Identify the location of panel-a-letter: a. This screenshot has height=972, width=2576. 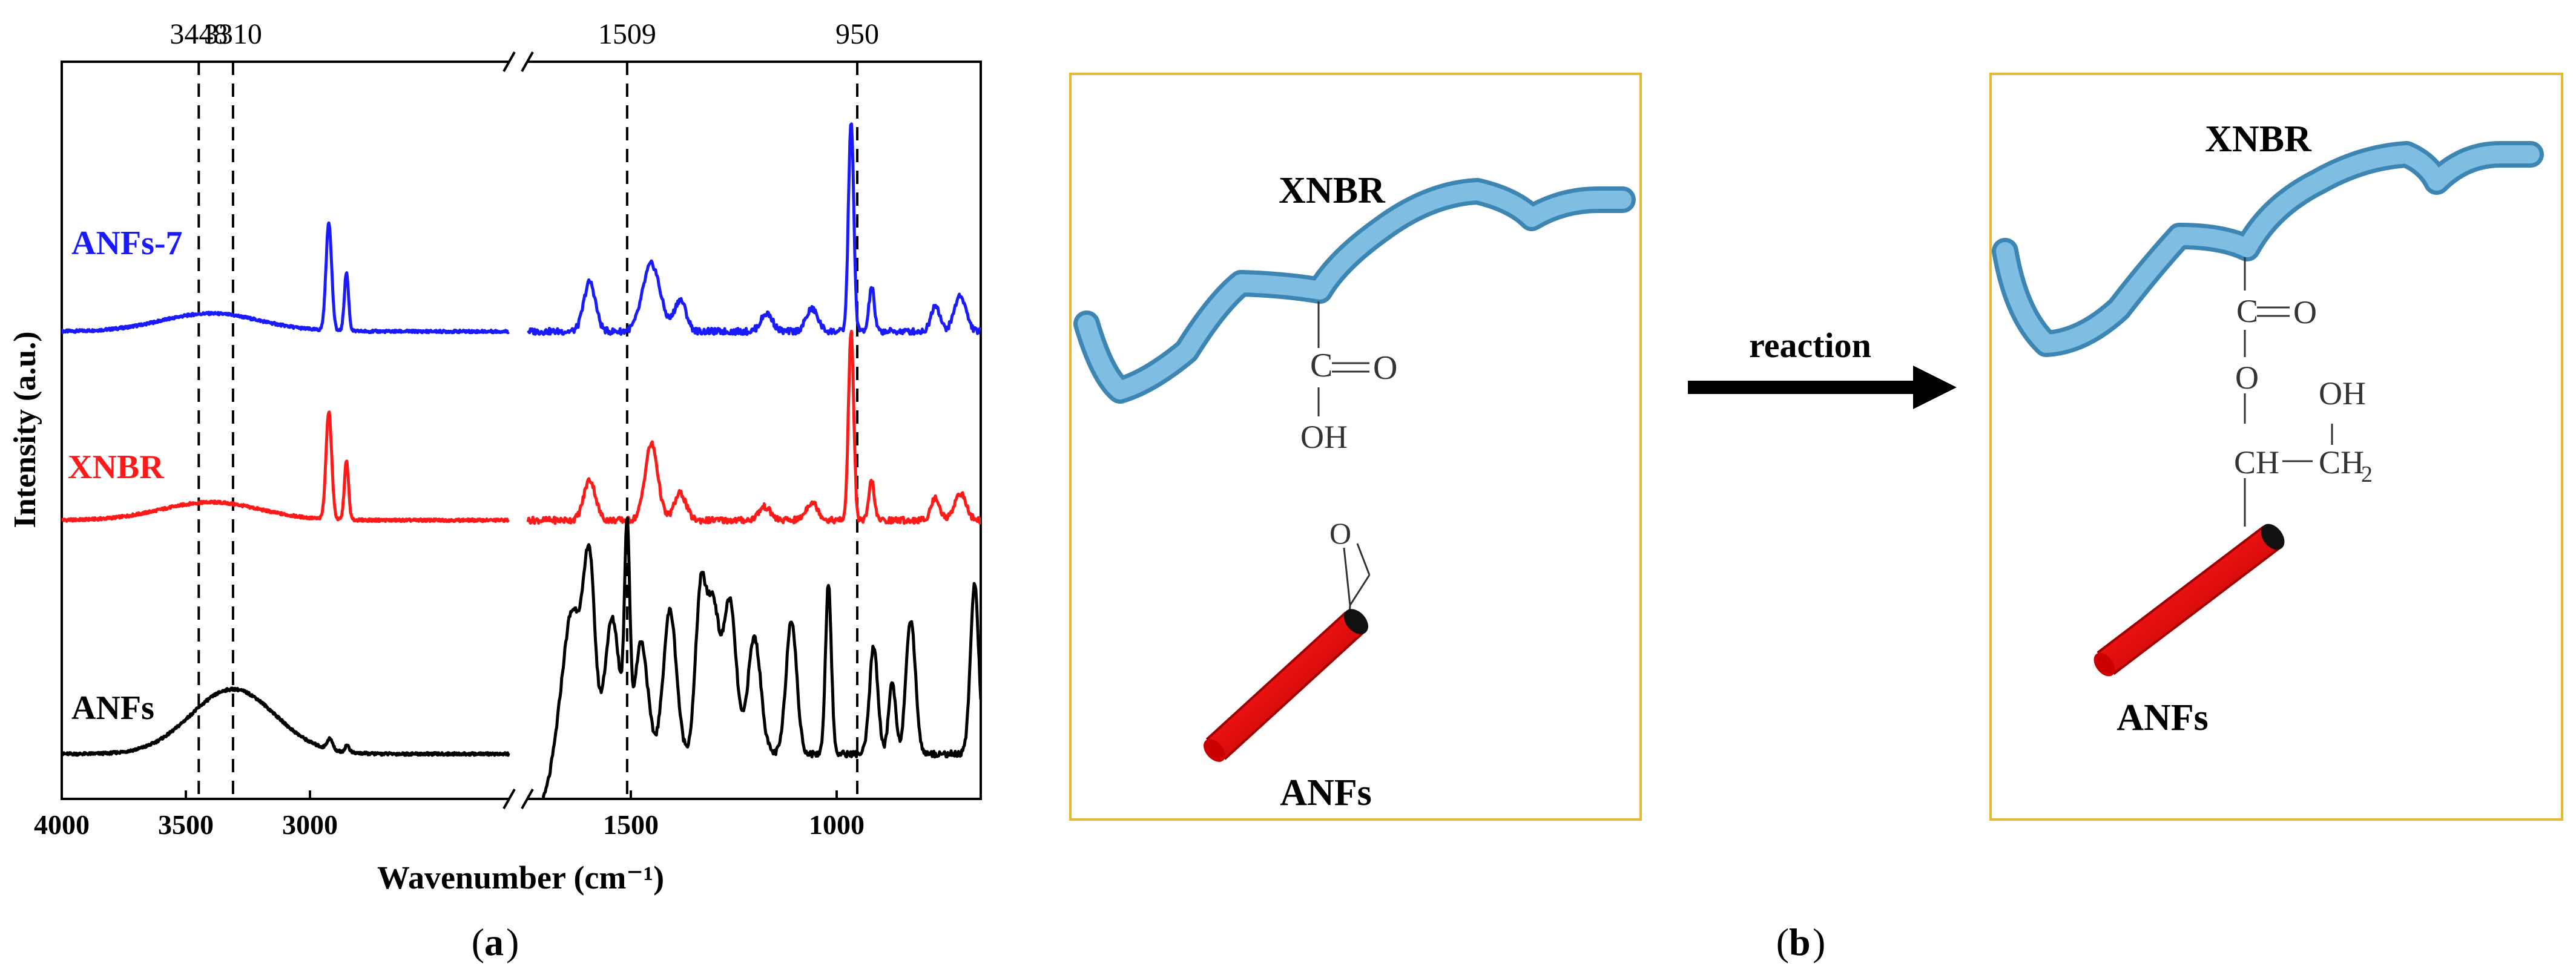
(494, 942).